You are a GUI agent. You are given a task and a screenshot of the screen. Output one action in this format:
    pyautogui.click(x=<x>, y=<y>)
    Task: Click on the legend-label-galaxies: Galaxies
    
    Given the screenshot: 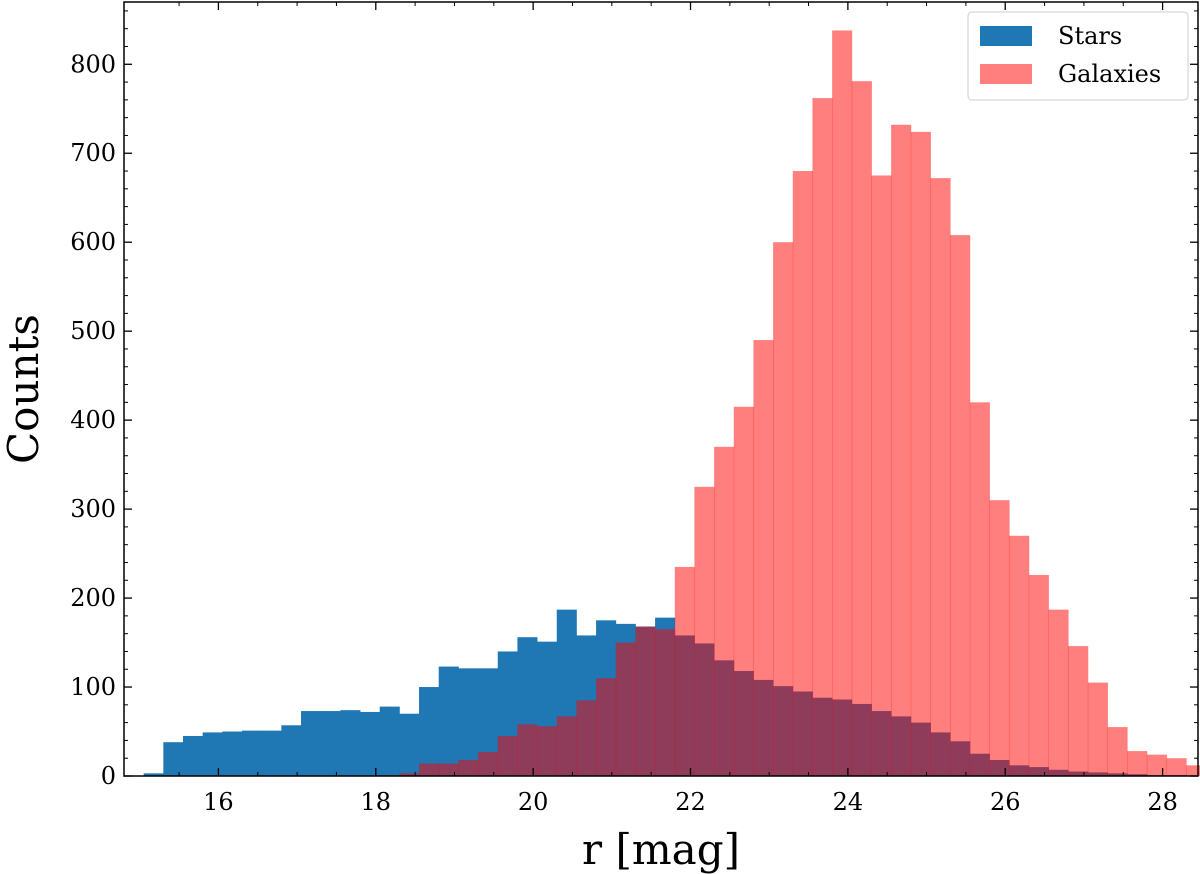 What is the action you would take?
    pyautogui.click(x=1109, y=74)
    